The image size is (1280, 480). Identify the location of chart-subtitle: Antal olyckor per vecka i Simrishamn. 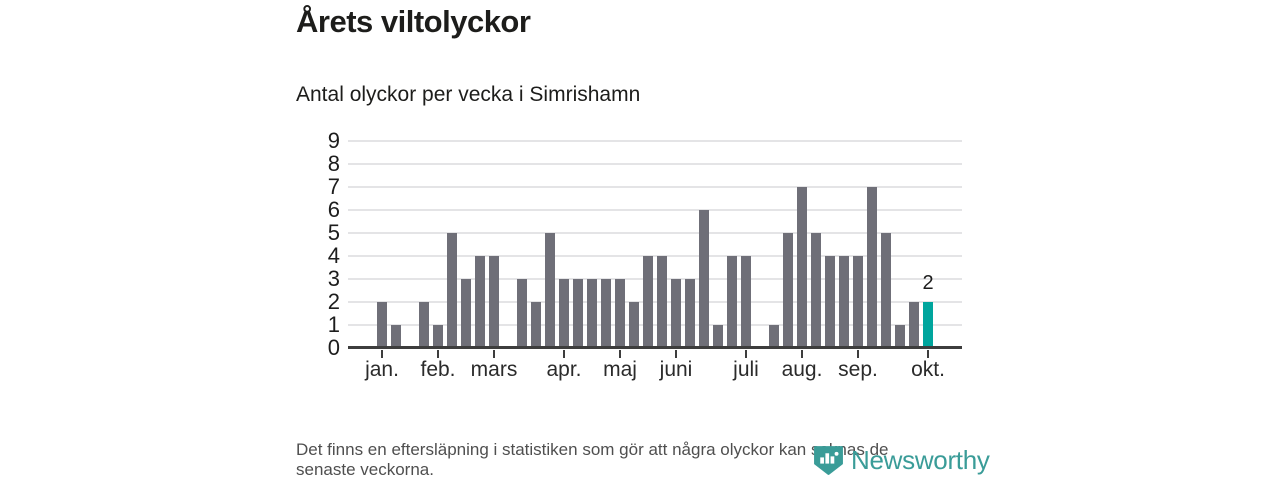
(468, 94).